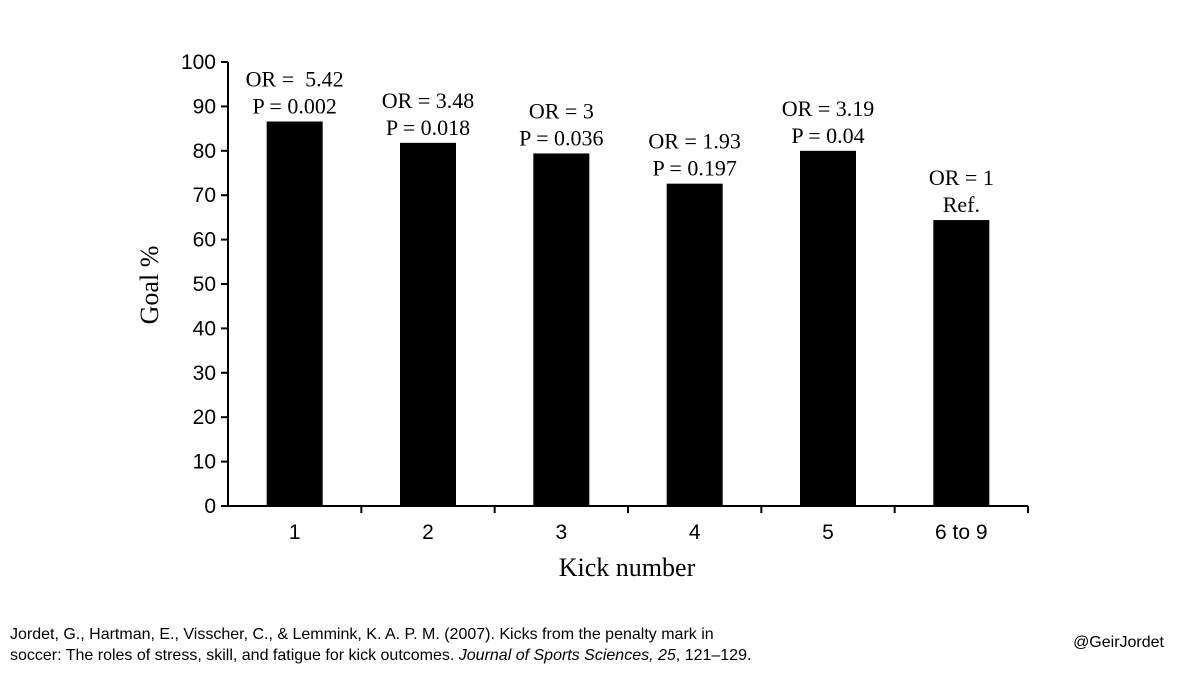  I want to click on odds-ratio-label: OR = 3.19, so click(828, 108).